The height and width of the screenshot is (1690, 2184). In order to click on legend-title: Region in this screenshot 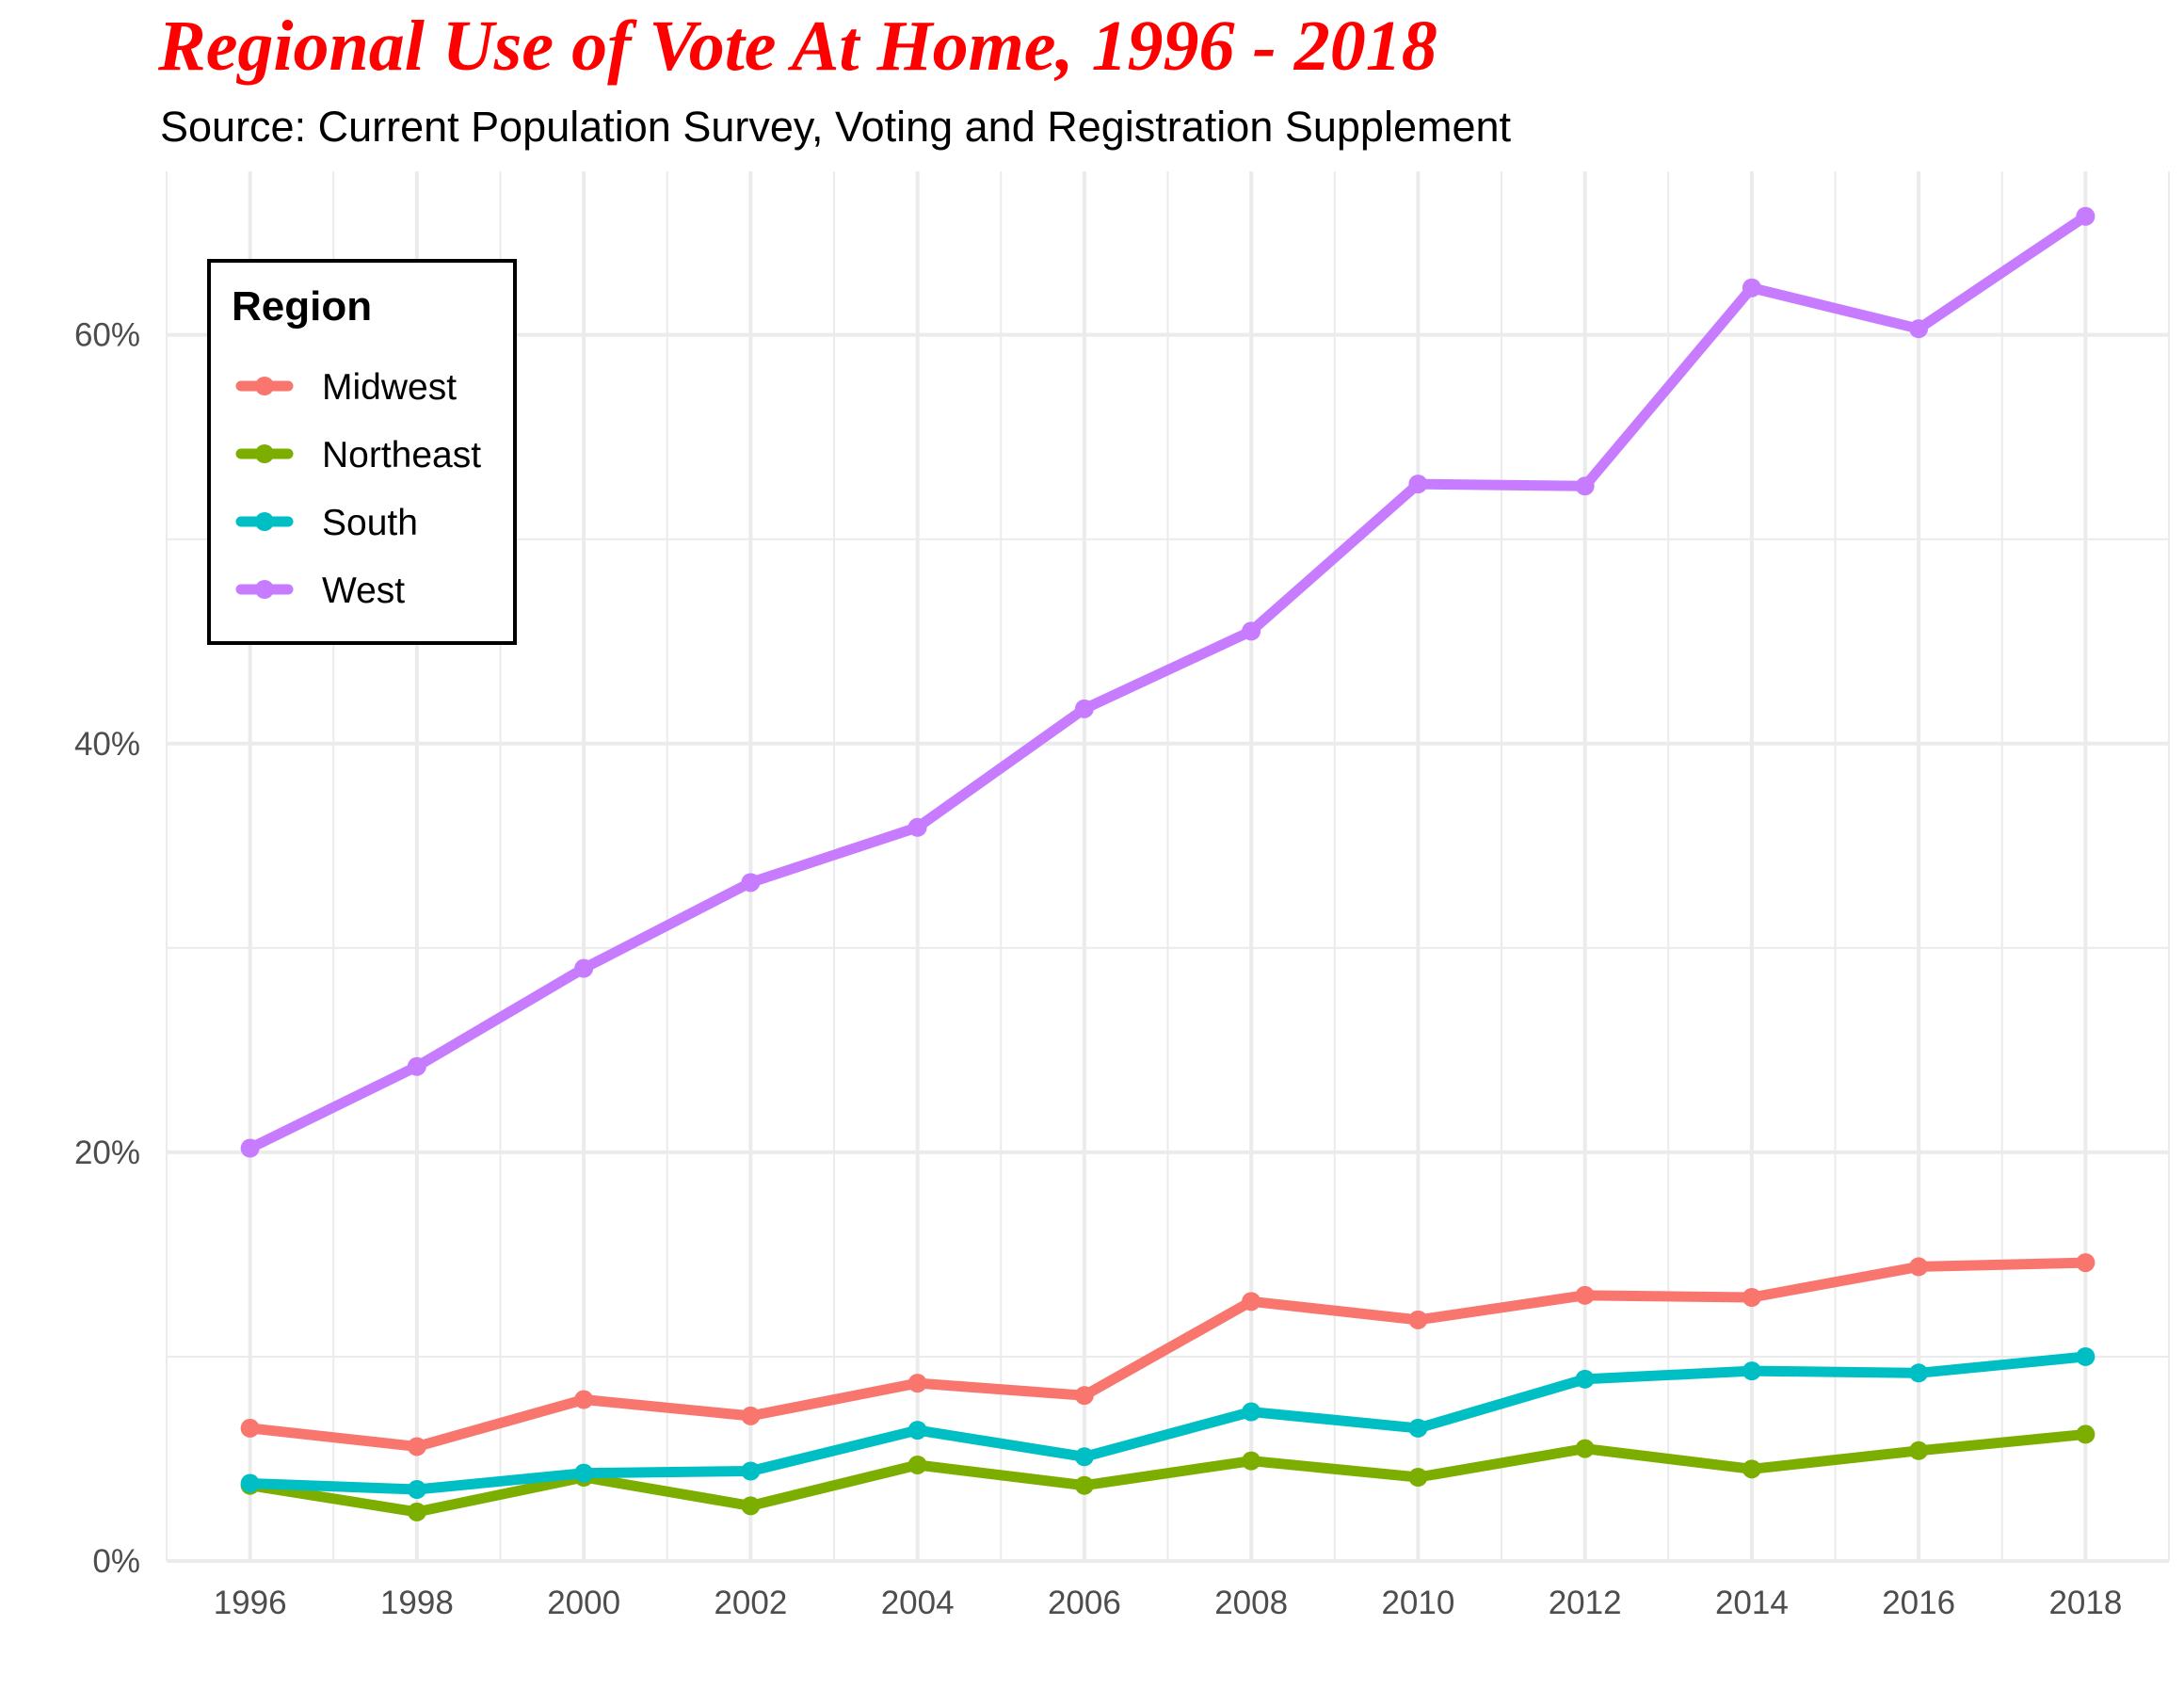, I will do `click(302, 306)`.